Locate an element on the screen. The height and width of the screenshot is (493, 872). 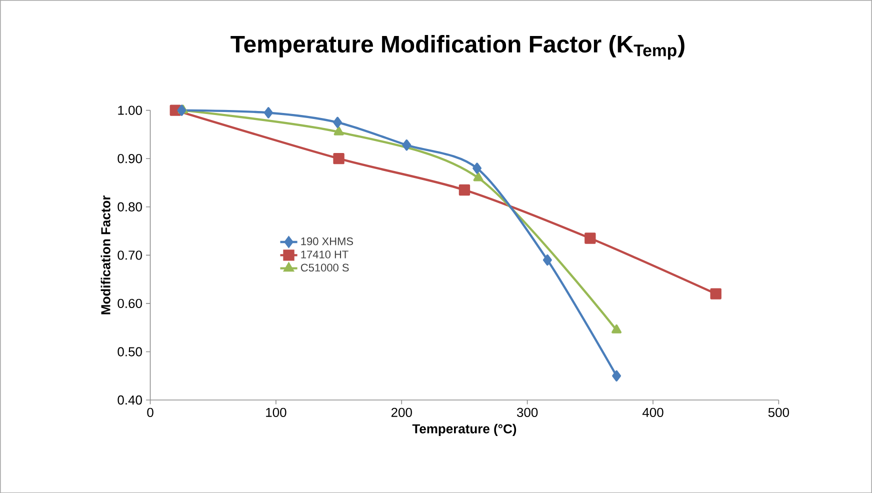
y-tick-label: 0.70 is located at coordinates (130, 255).